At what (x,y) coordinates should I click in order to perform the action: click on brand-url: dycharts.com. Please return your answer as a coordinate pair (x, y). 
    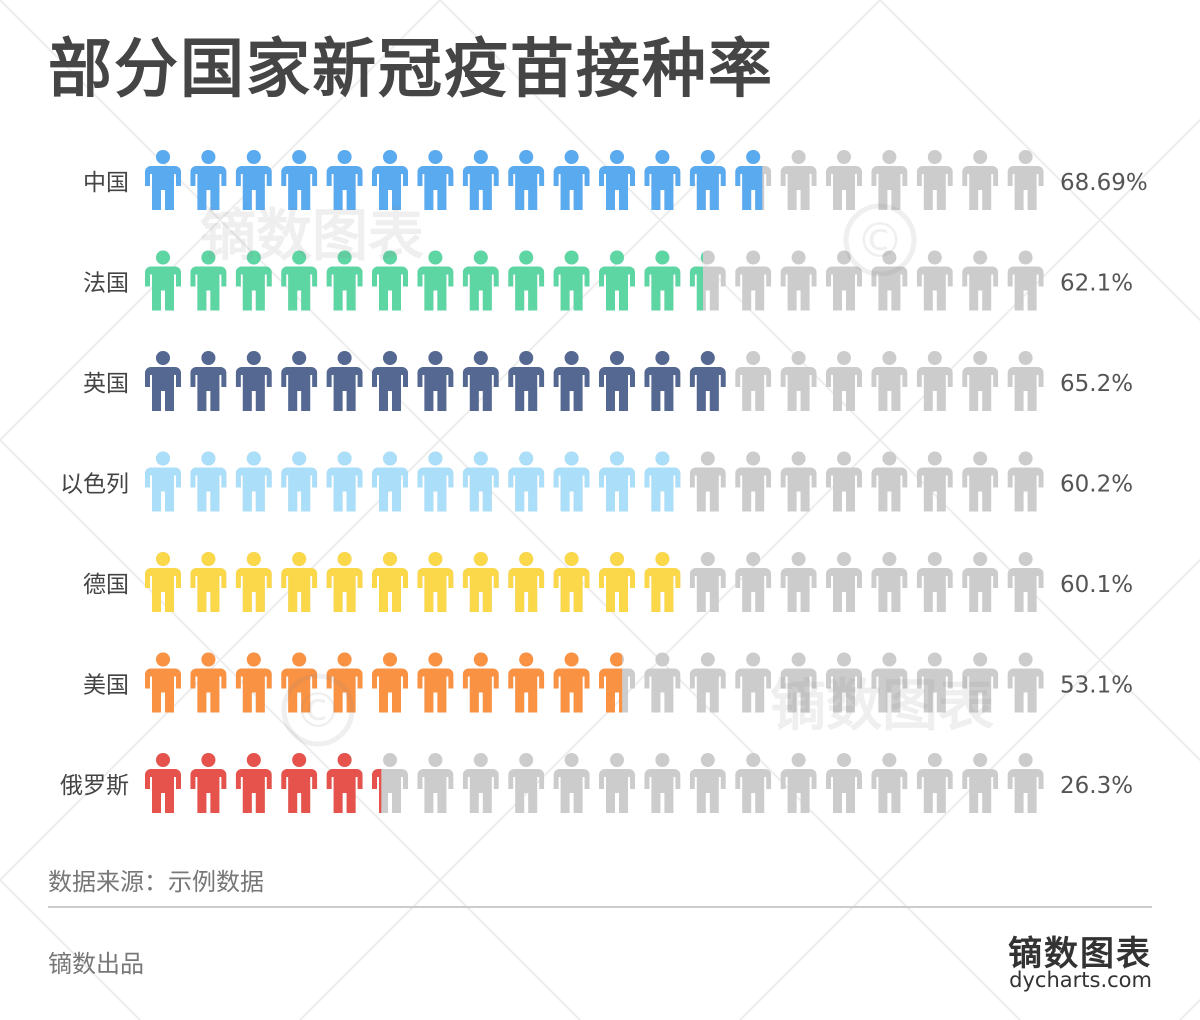
    Looking at the image, I should click on (1080, 980).